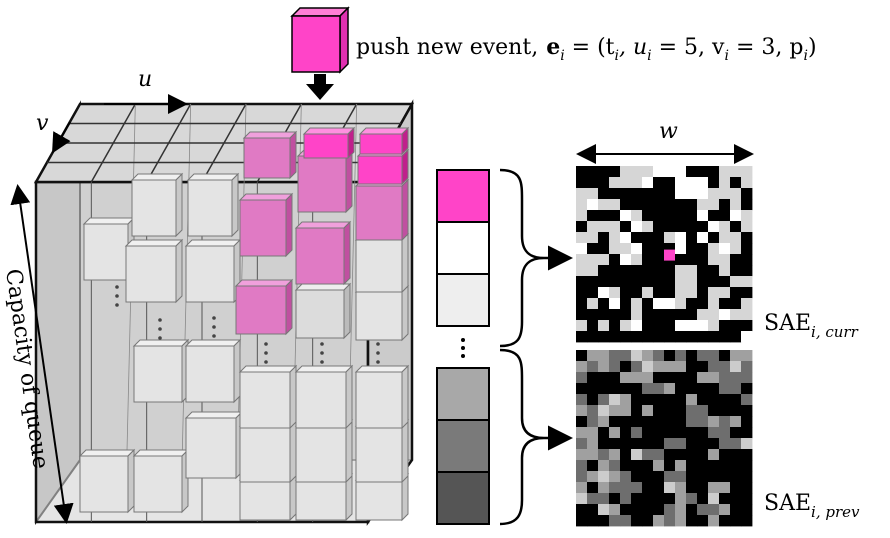 This screenshot has height=538, width=890. What do you see at coordinates (590, 47) in the screenshot?
I see `eq-rest: = (t` at bounding box center [590, 47].